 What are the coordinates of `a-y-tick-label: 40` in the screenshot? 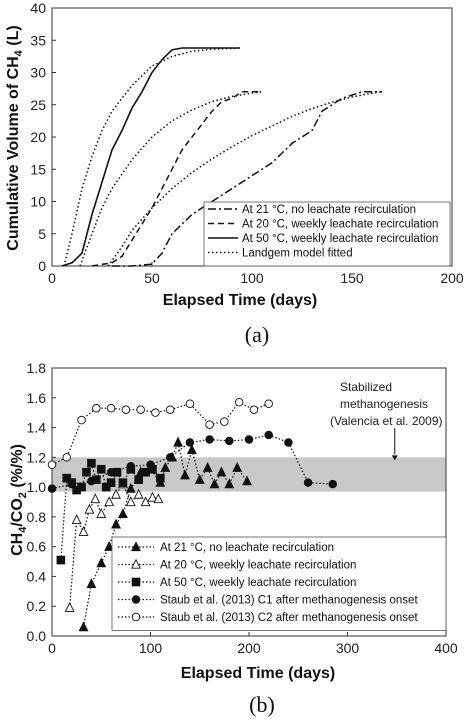 It's located at (38, 8).